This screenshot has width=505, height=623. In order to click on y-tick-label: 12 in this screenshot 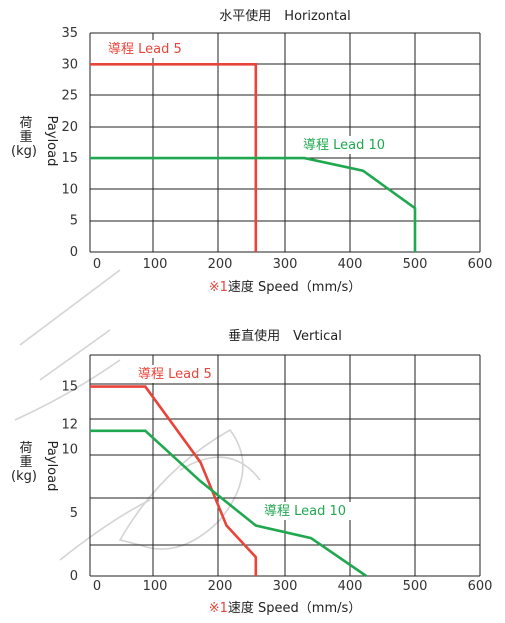, I will do `click(69, 424)`.